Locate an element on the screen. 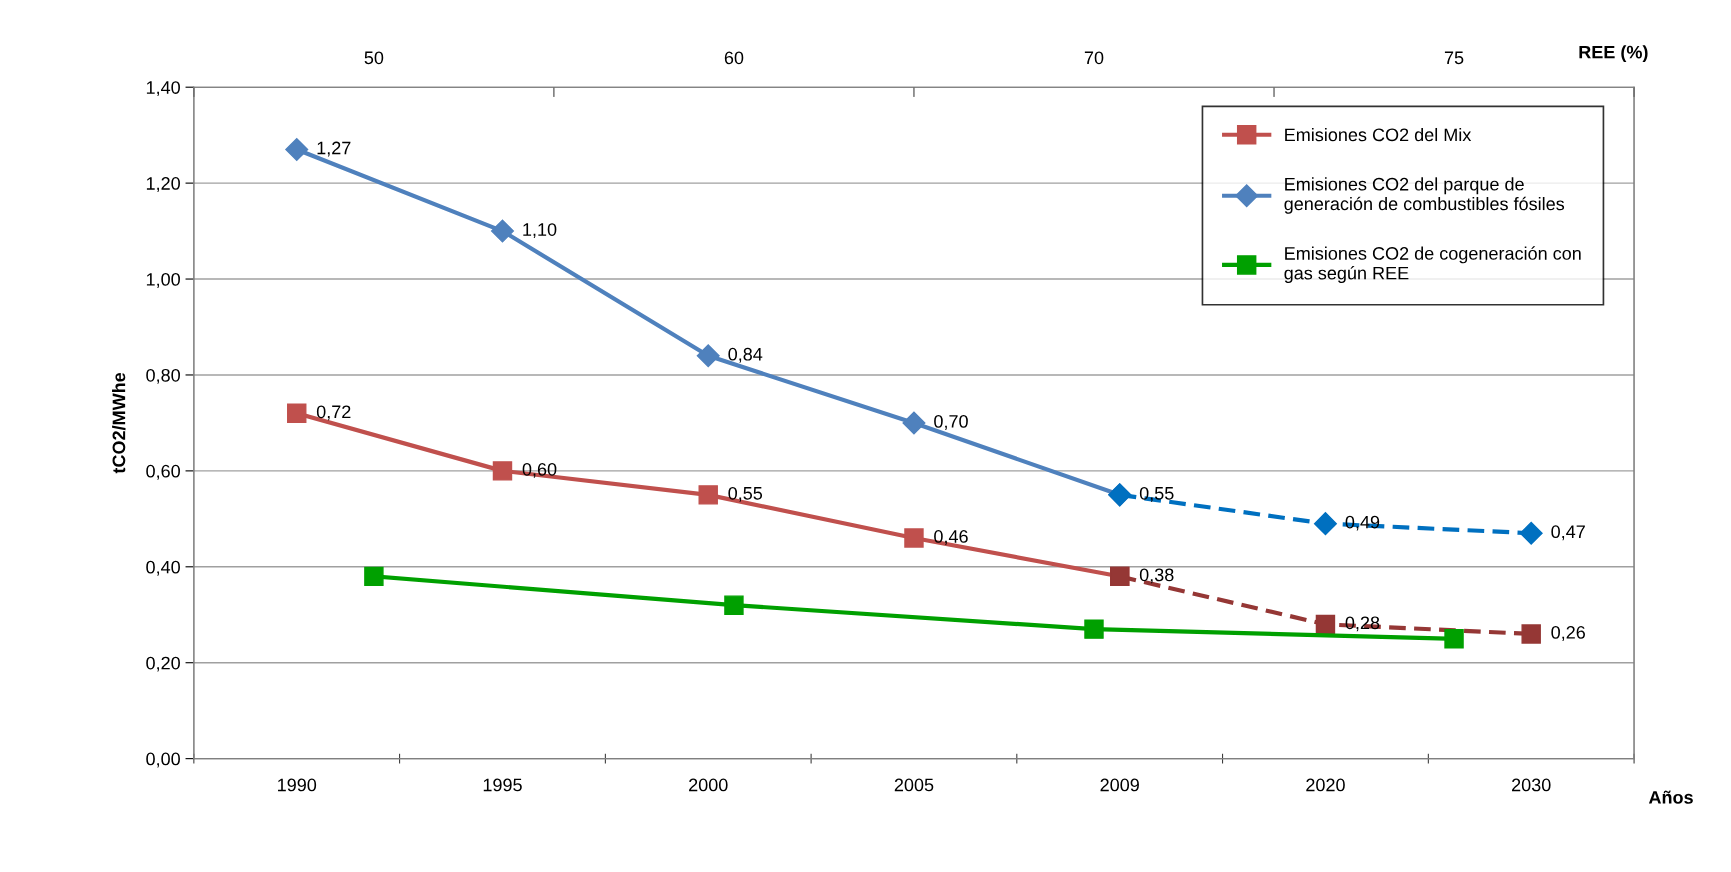 The width and height of the screenshot is (1731, 872). data-label: 0,46 is located at coordinates (951, 537).